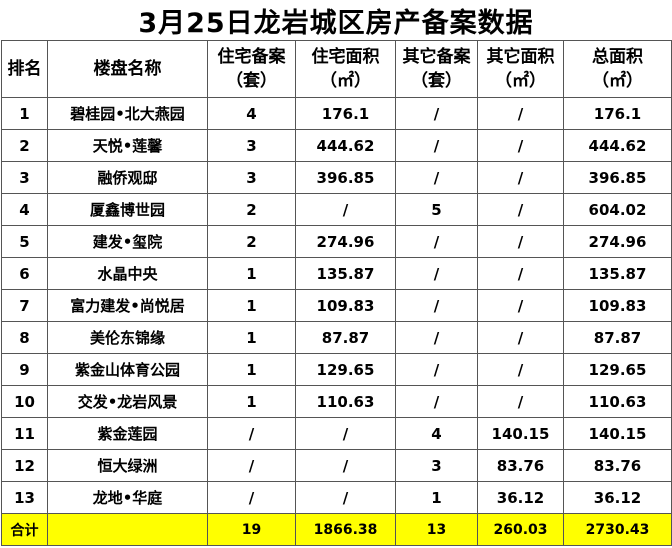 This screenshot has width=672, height=548. Describe the element at coordinates (127, 145) in the screenshot. I see `cell-project-name: 天悦•莲馨` at that location.